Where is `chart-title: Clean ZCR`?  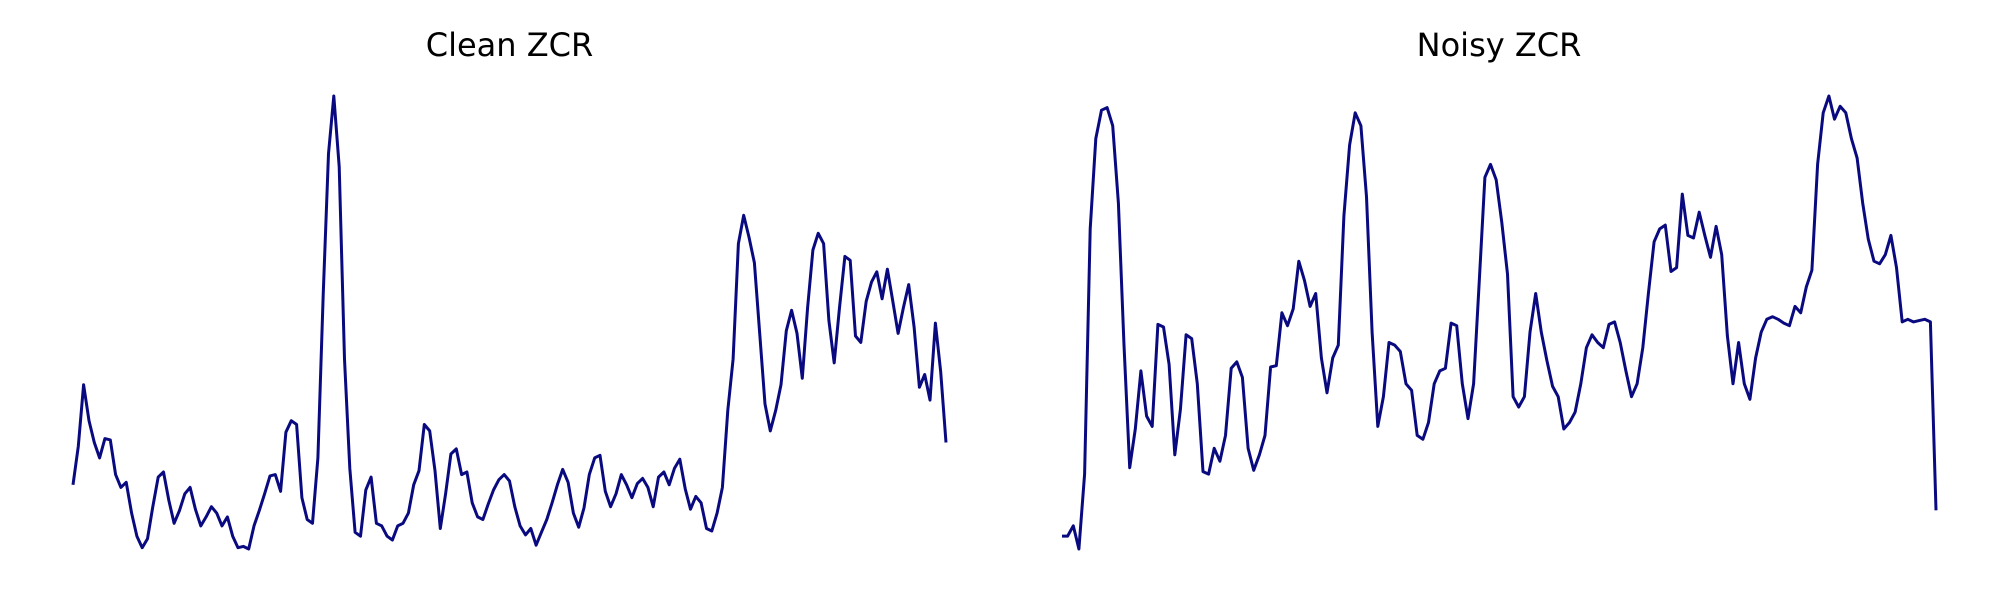 chart-title: Clean ZCR is located at coordinates (509, 45).